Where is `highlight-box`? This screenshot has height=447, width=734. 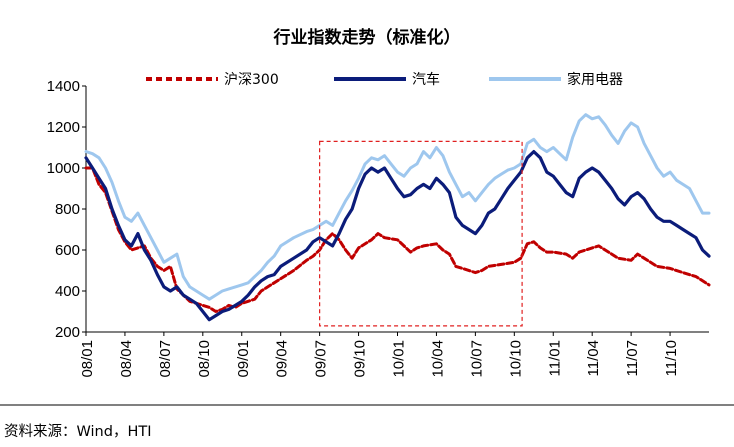
highlight-box is located at coordinates (421, 233).